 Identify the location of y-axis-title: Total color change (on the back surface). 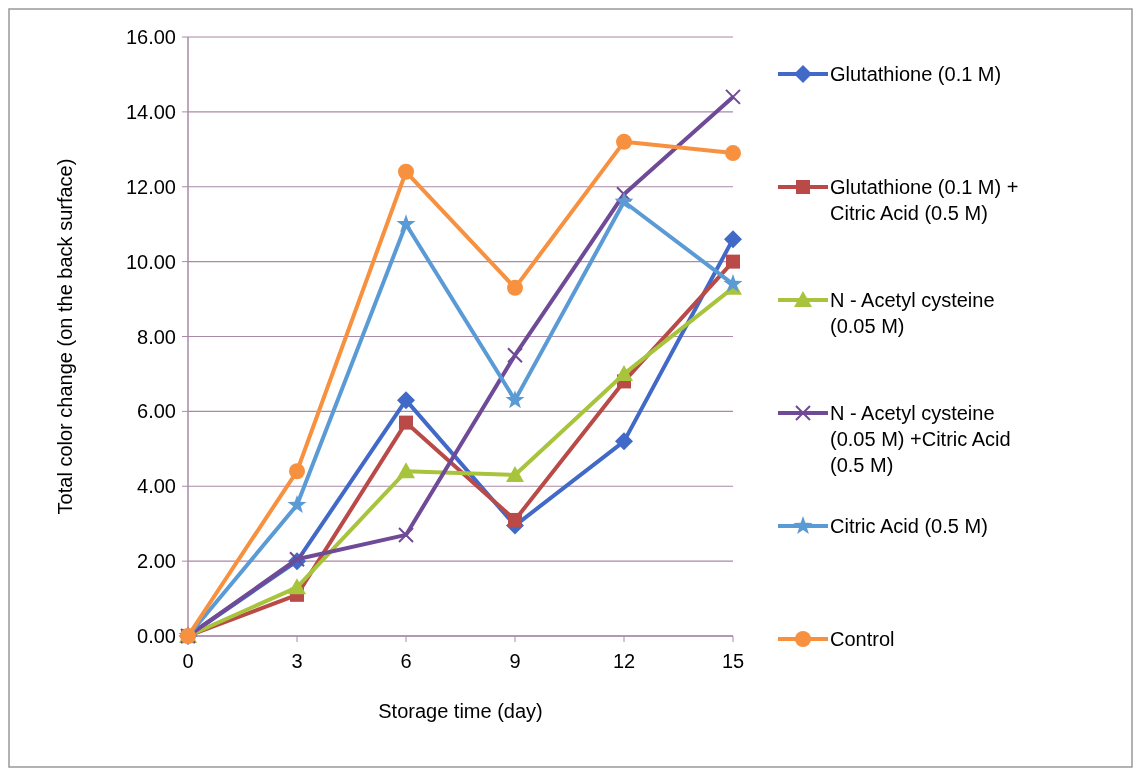
(65, 336).